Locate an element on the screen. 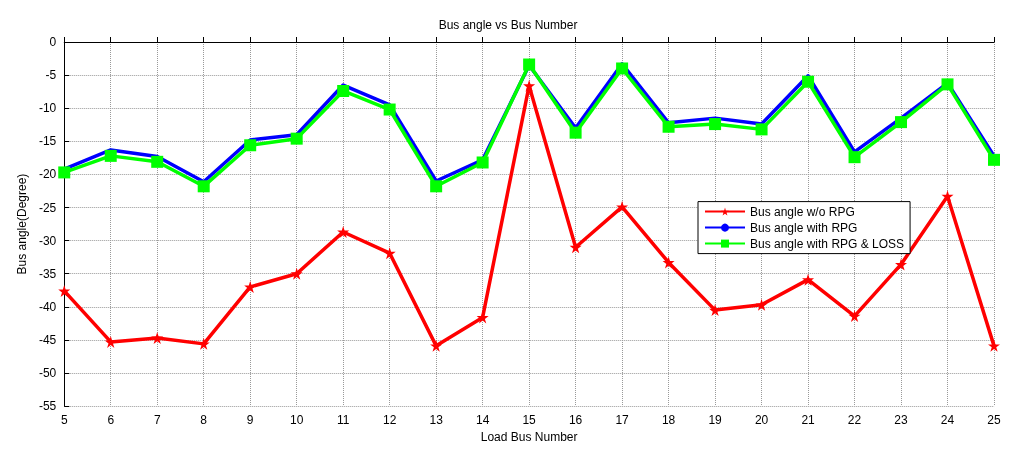  x-tick-label: 7 is located at coordinates (157, 420).